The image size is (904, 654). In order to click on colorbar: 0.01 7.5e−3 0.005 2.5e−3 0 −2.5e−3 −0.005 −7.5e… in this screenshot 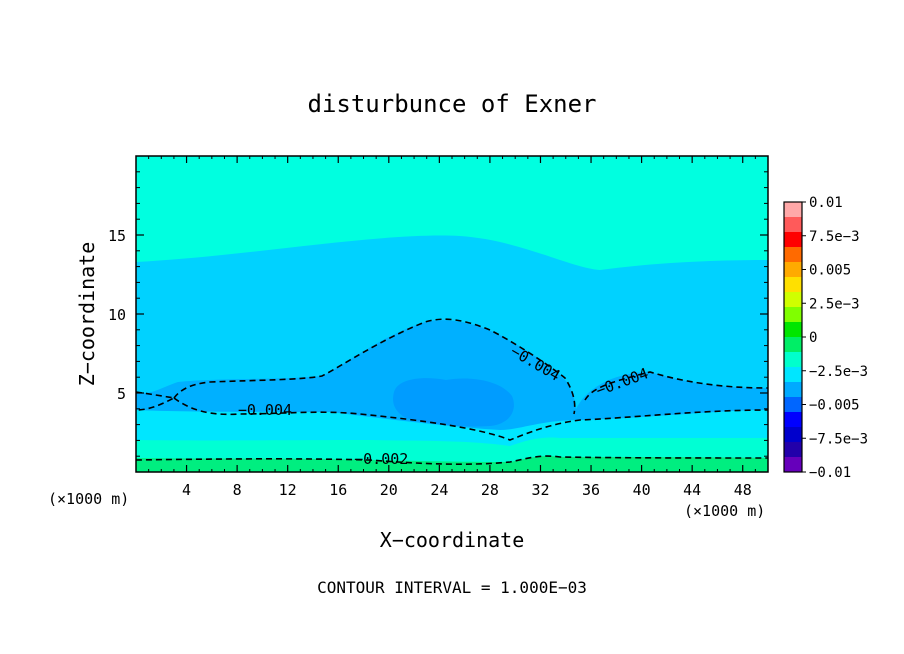, I will do `click(825, 338)`.